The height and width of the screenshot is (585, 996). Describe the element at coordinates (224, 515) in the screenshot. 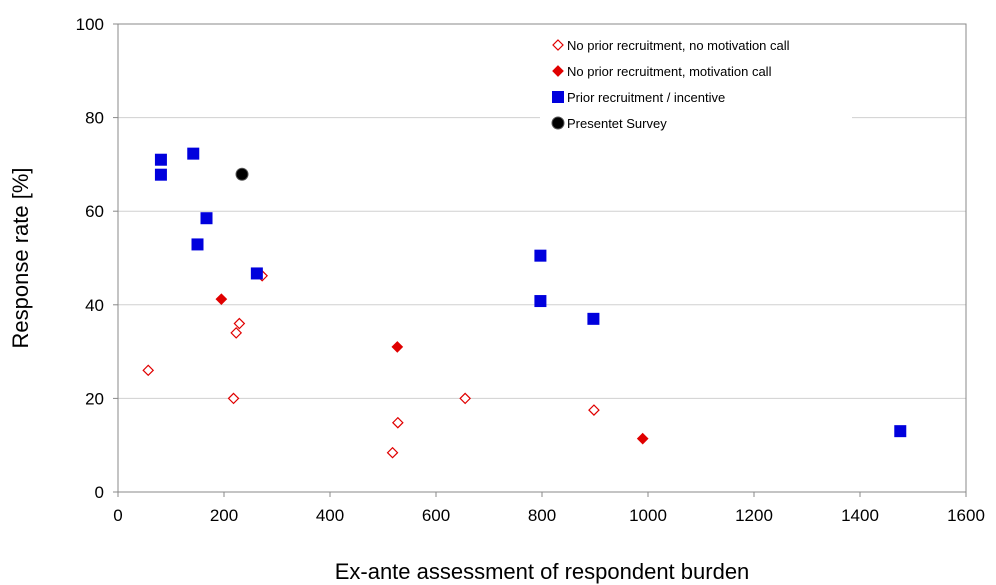

I see `x-tick-label: 200` at that location.